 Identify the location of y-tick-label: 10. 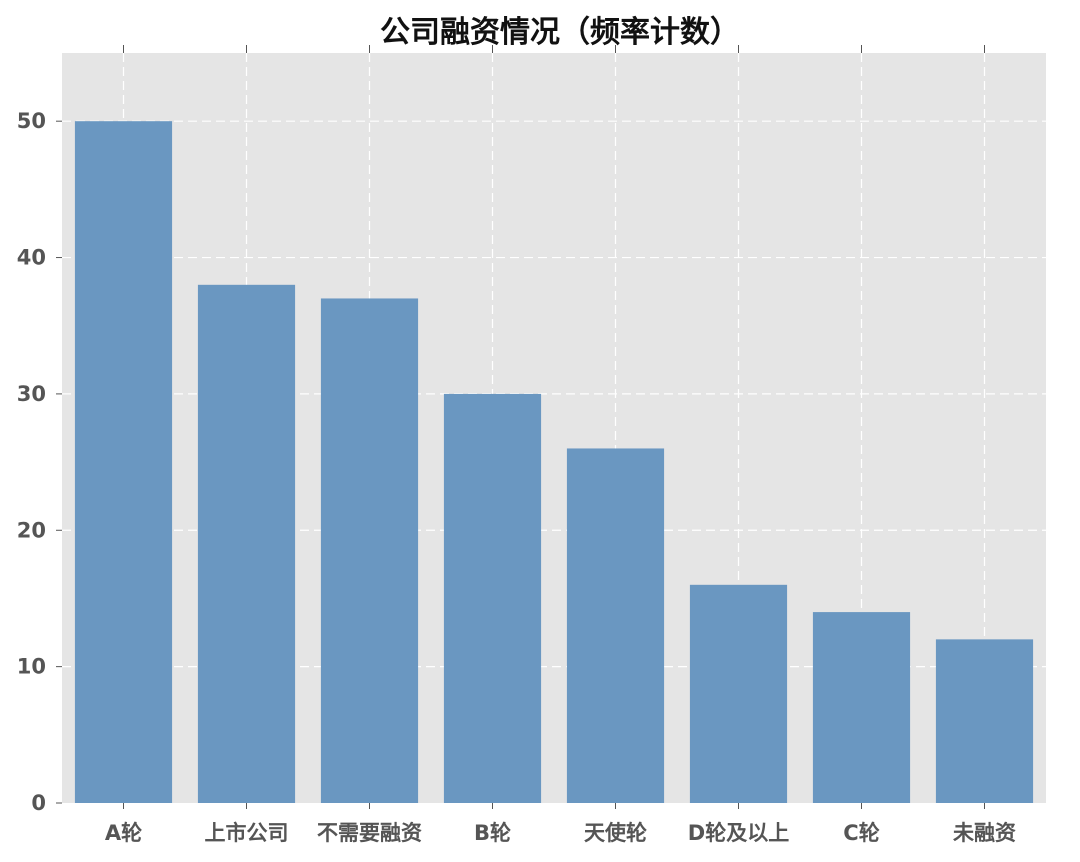
(31, 667).